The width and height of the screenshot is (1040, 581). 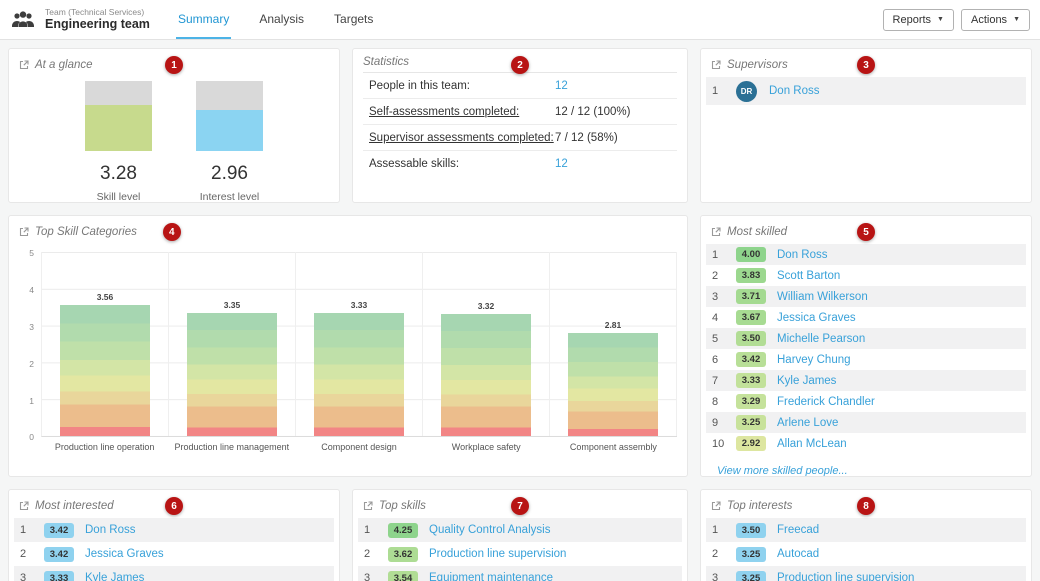 What do you see at coordinates (174, 530) in the screenshot?
I see `person-row: 1 3.42 Don Ross` at bounding box center [174, 530].